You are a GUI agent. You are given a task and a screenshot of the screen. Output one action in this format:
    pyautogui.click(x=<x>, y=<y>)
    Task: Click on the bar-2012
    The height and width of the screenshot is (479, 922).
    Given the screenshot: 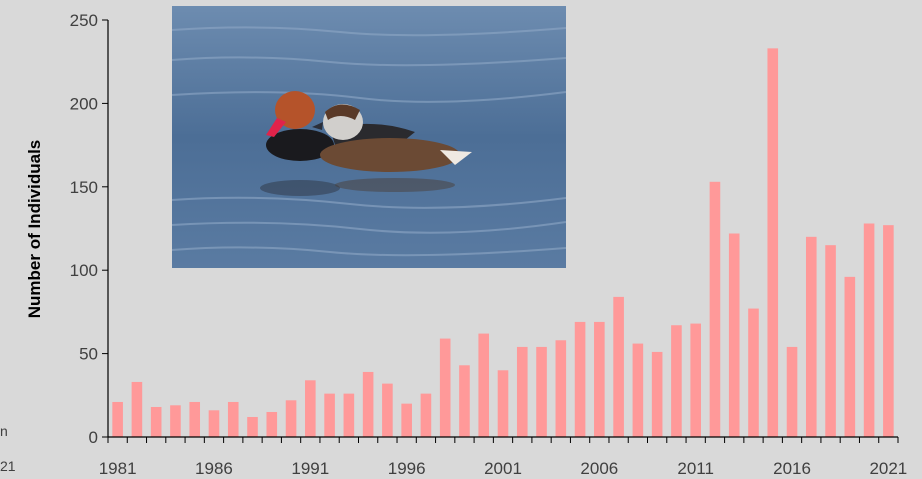 What is the action you would take?
    pyautogui.click(x=715, y=309)
    